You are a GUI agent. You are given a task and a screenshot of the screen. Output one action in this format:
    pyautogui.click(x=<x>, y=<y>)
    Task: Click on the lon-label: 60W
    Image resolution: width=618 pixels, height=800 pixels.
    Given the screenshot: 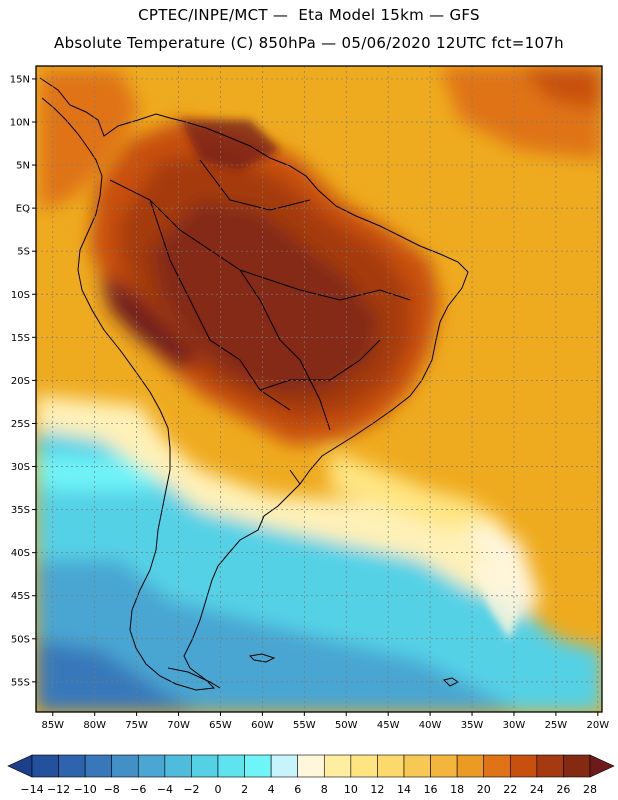 What is the action you would take?
    pyautogui.click(x=262, y=725)
    